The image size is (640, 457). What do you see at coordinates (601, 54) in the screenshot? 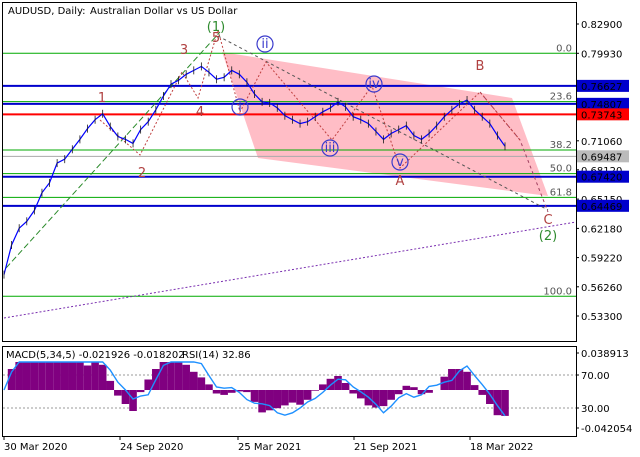
I see `y-tick-label-1: 0.79930` at bounding box center [601, 54].